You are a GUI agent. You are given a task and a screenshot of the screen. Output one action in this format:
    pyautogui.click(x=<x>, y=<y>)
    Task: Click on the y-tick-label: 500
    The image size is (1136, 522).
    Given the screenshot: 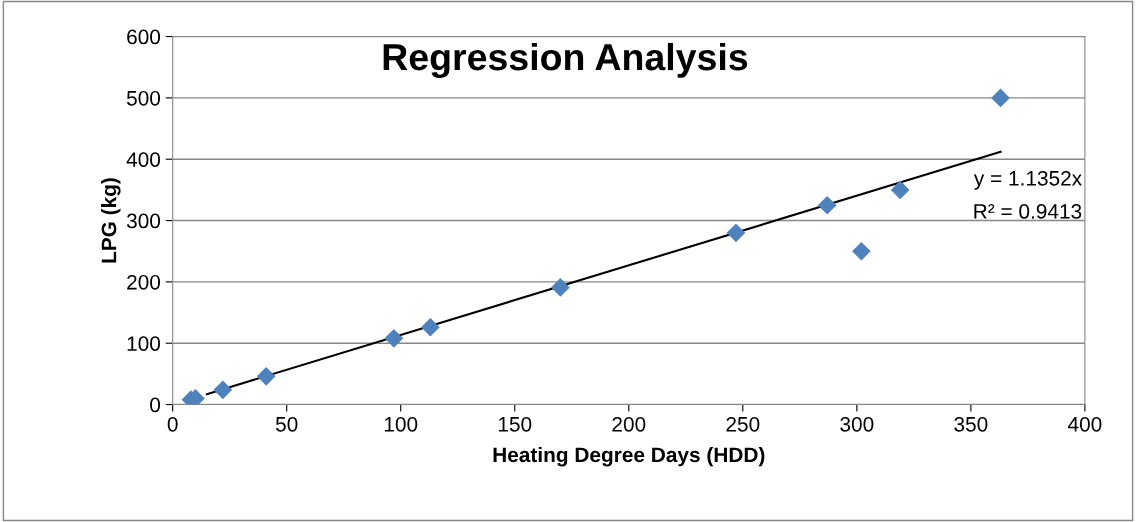 What is the action you would take?
    pyautogui.click(x=143, y=98)
    